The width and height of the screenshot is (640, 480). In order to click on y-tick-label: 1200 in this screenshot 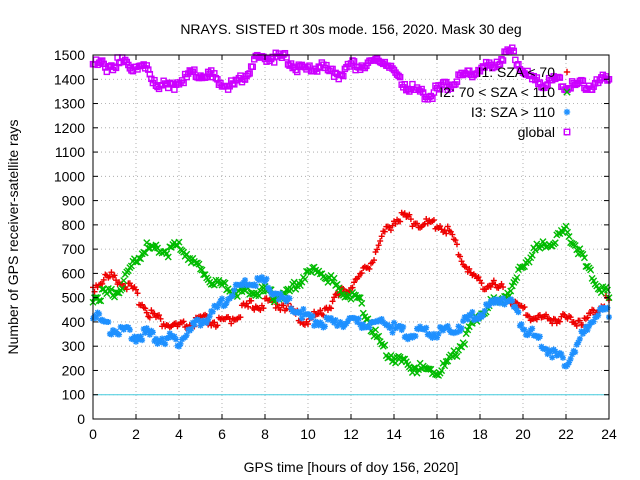, I will do `click(69, 128)`.